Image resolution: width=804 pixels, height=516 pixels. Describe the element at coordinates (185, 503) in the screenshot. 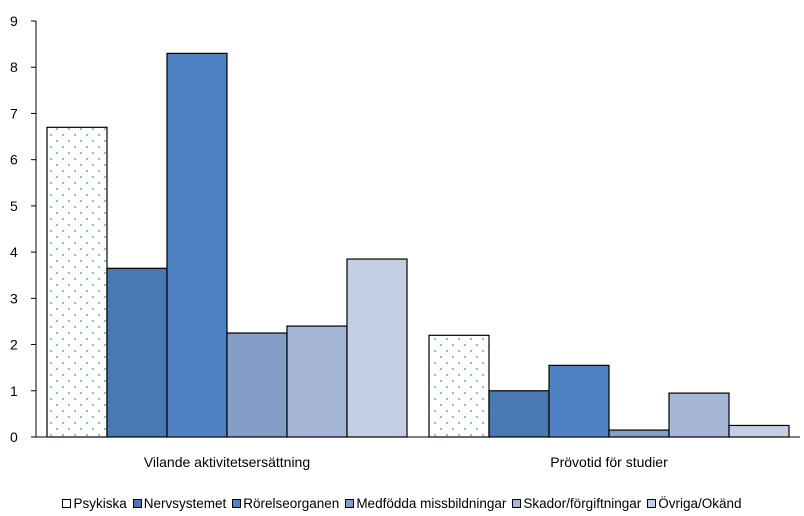

I see `legend-label: Nervsystemet` at that location.